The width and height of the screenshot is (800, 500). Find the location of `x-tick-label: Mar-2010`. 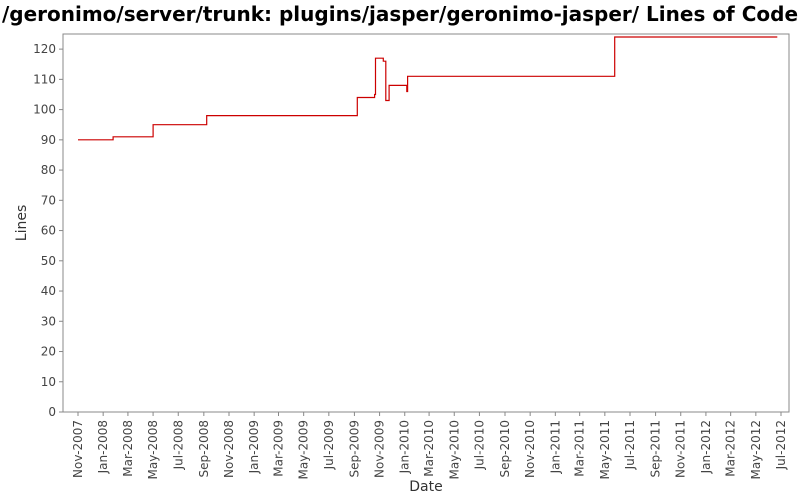

x-tick-label: Mar-2010 is located at coordinates (429, 448).